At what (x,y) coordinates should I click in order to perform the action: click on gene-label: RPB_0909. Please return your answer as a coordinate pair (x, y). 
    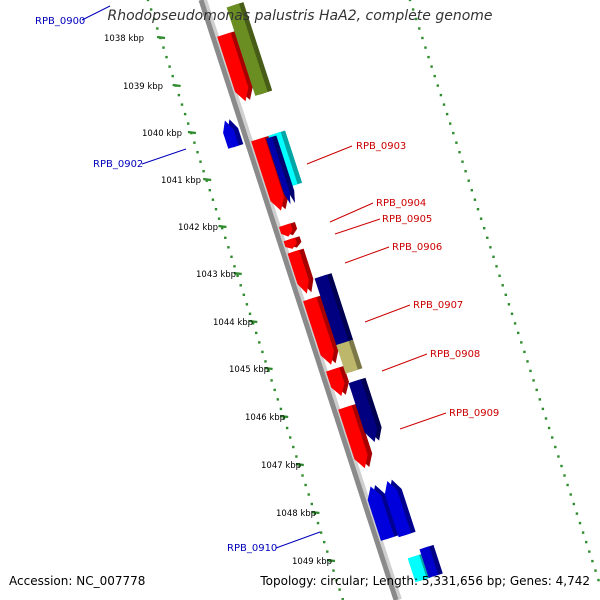
    Looking at the image, I should click on (474, 413).